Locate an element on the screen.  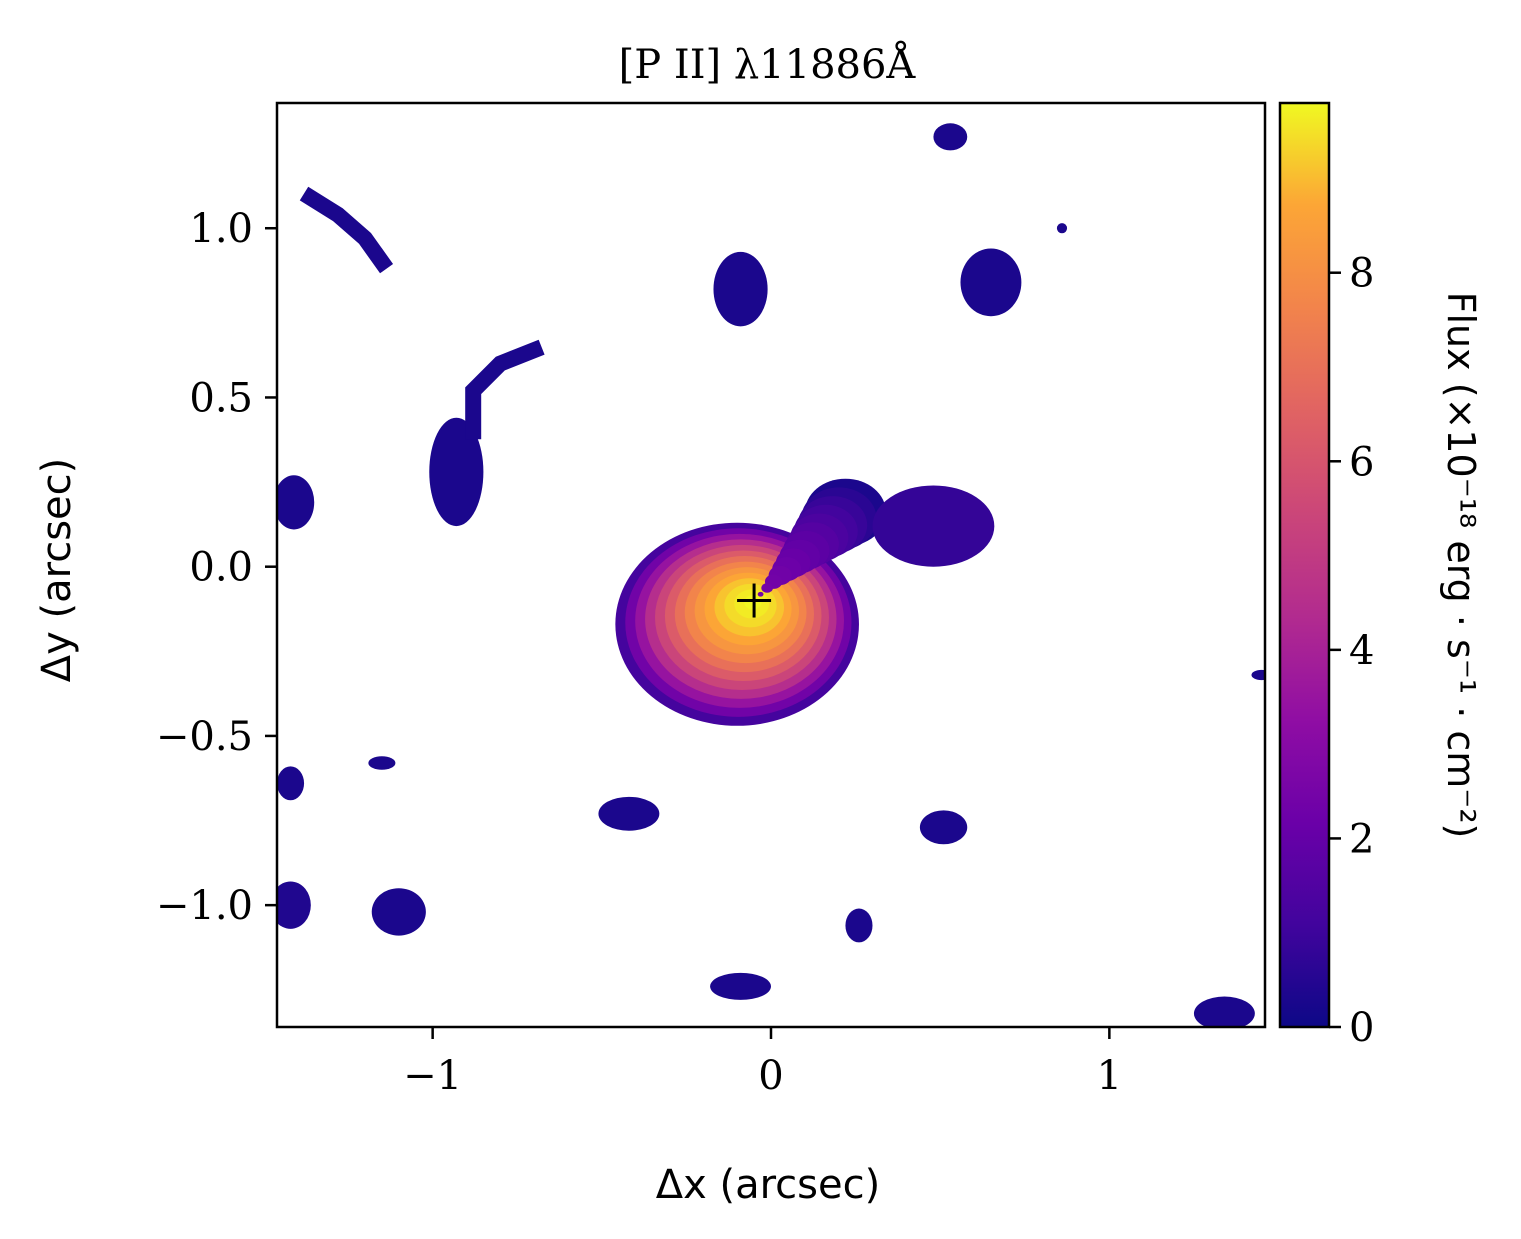
colorbar-tick-label: 8 is located at coordinates (1361, 274).